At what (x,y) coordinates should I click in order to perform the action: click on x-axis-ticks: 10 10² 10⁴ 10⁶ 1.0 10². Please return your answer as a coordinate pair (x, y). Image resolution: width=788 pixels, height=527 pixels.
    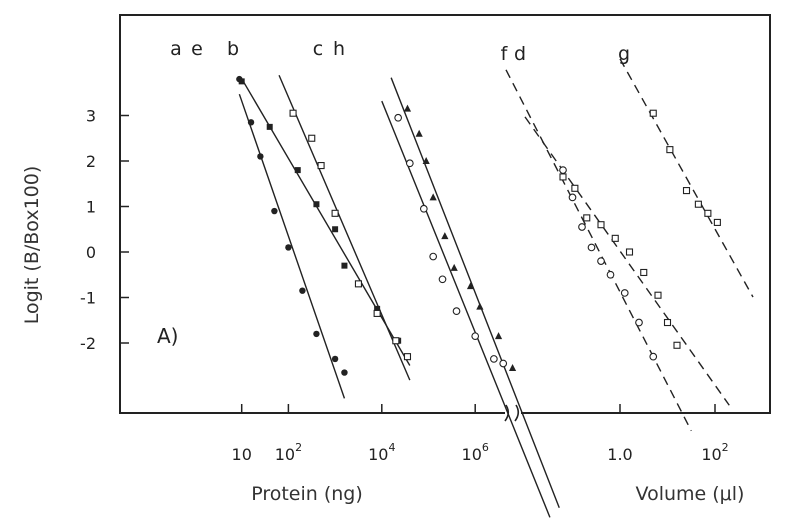
    Looking at the image, I should click on (480, 434).